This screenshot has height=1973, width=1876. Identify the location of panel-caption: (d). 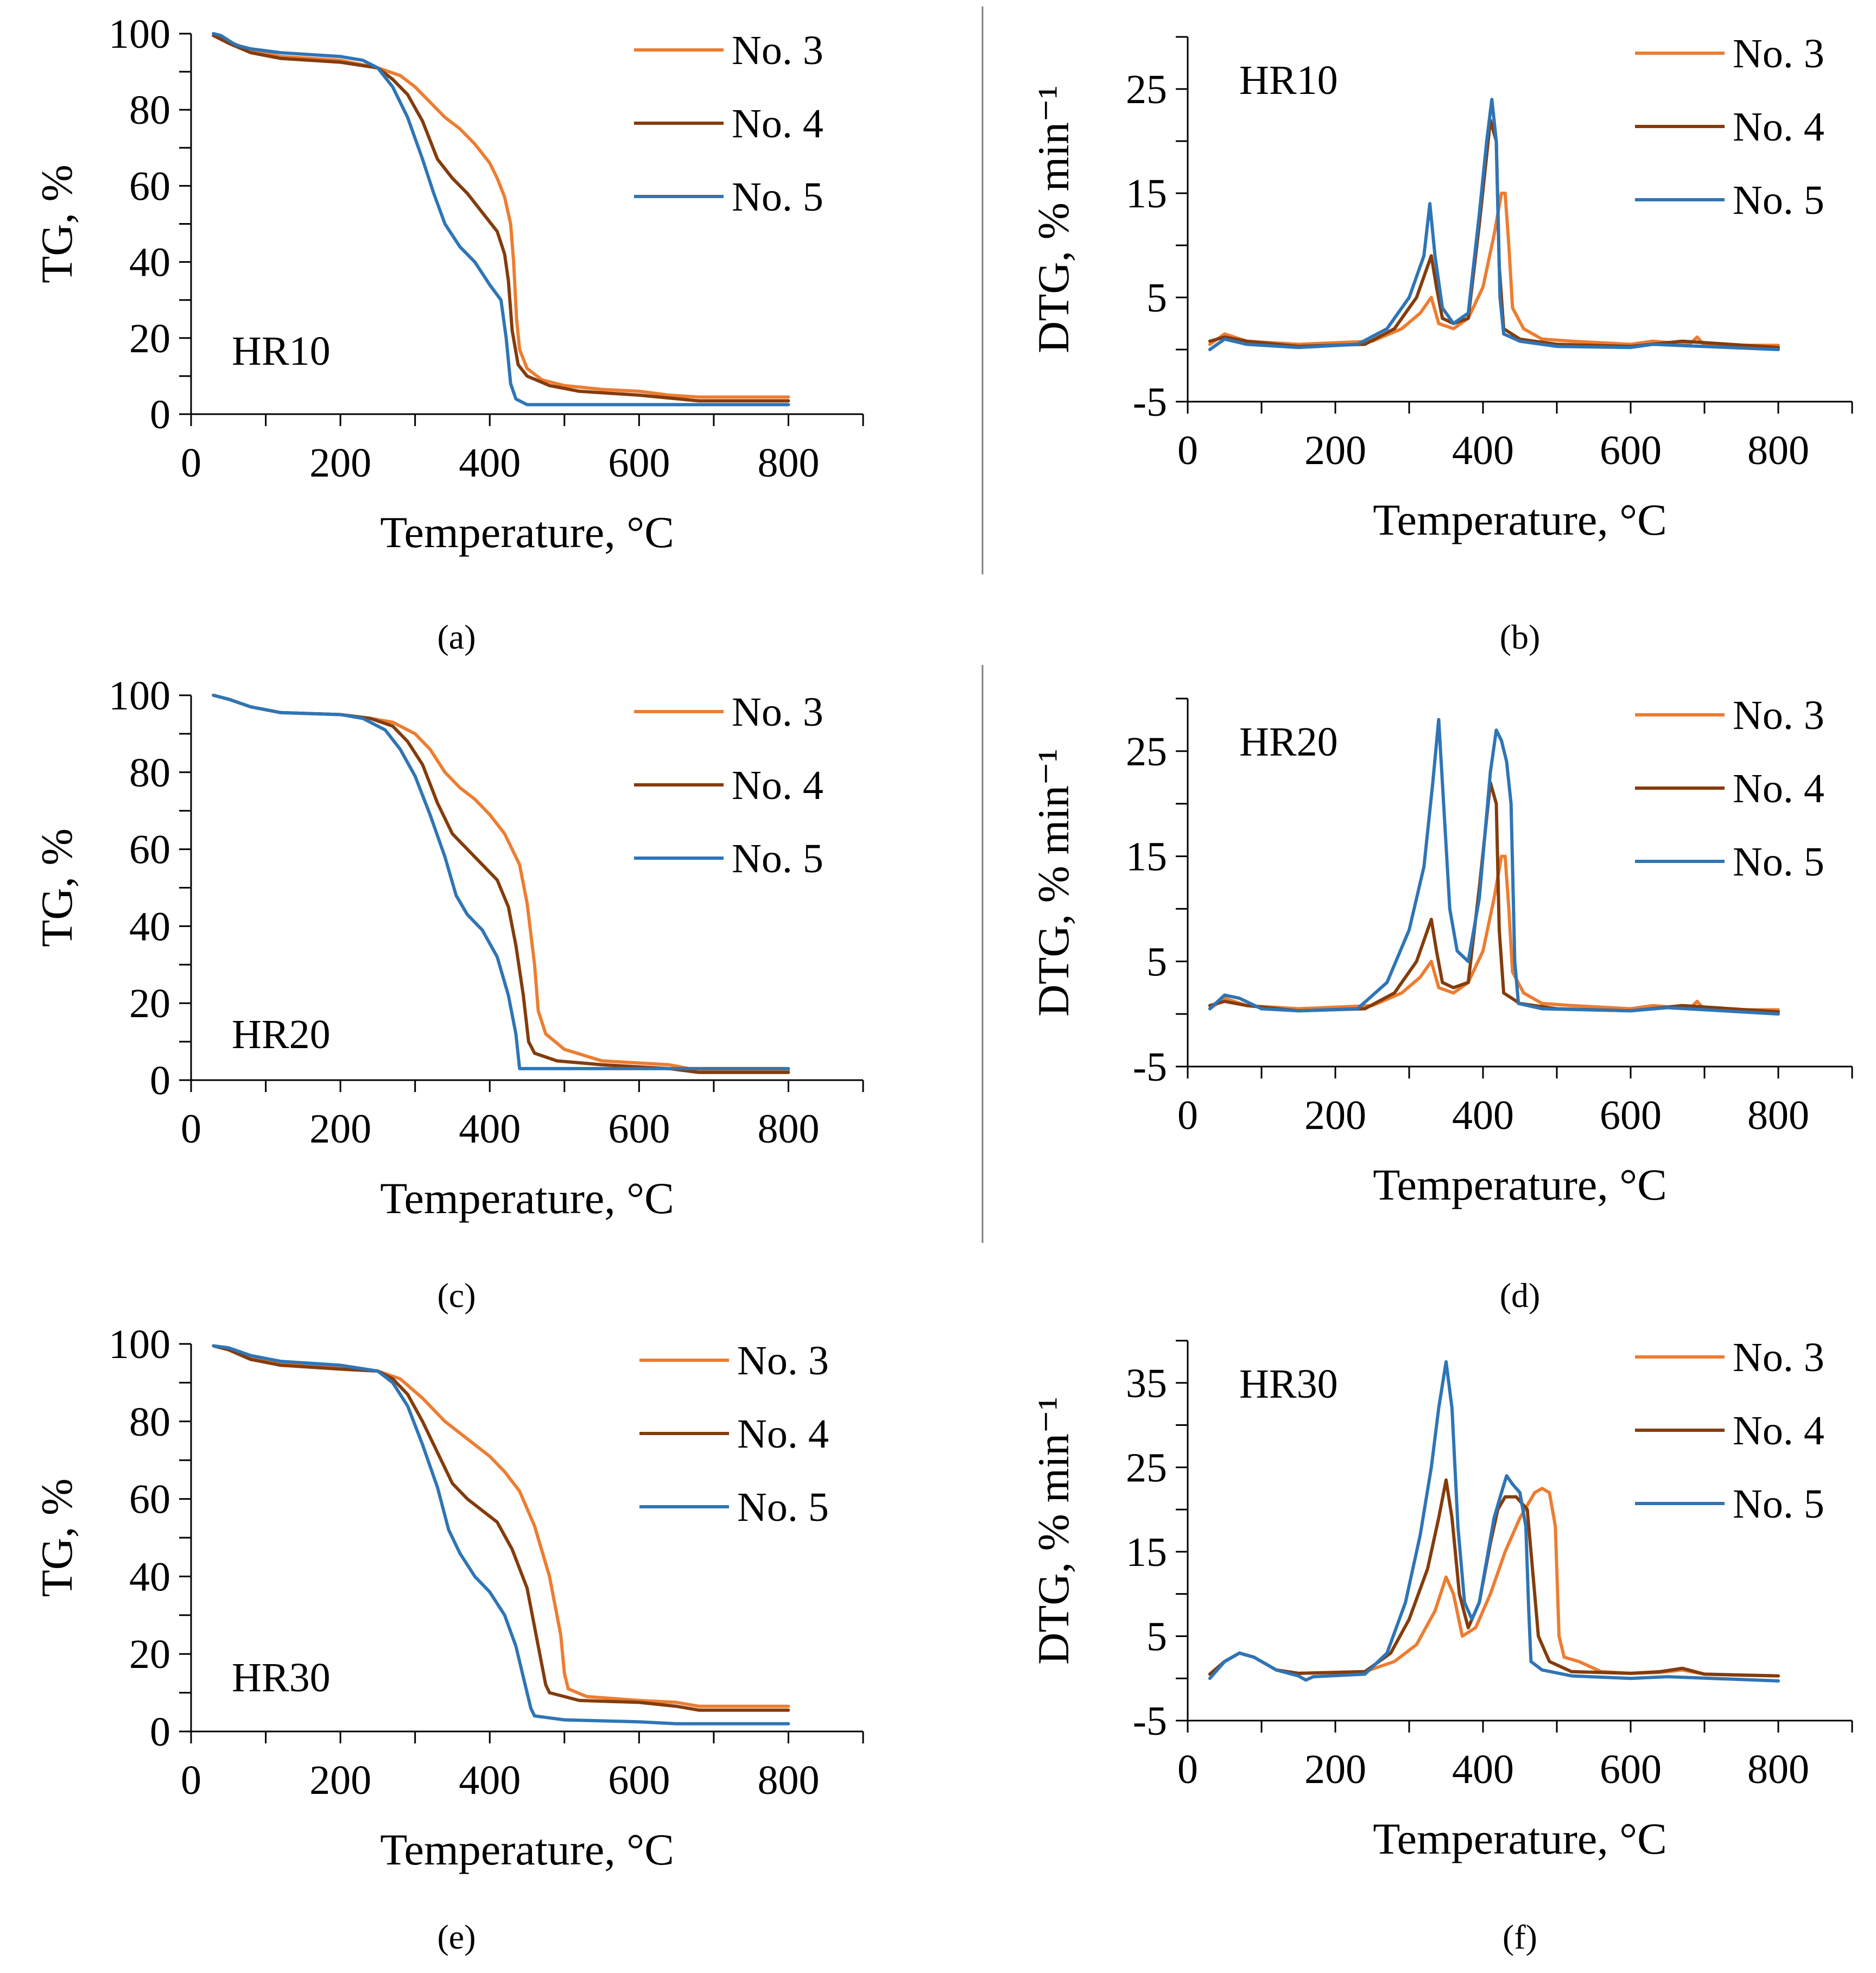
(1520, 1295).